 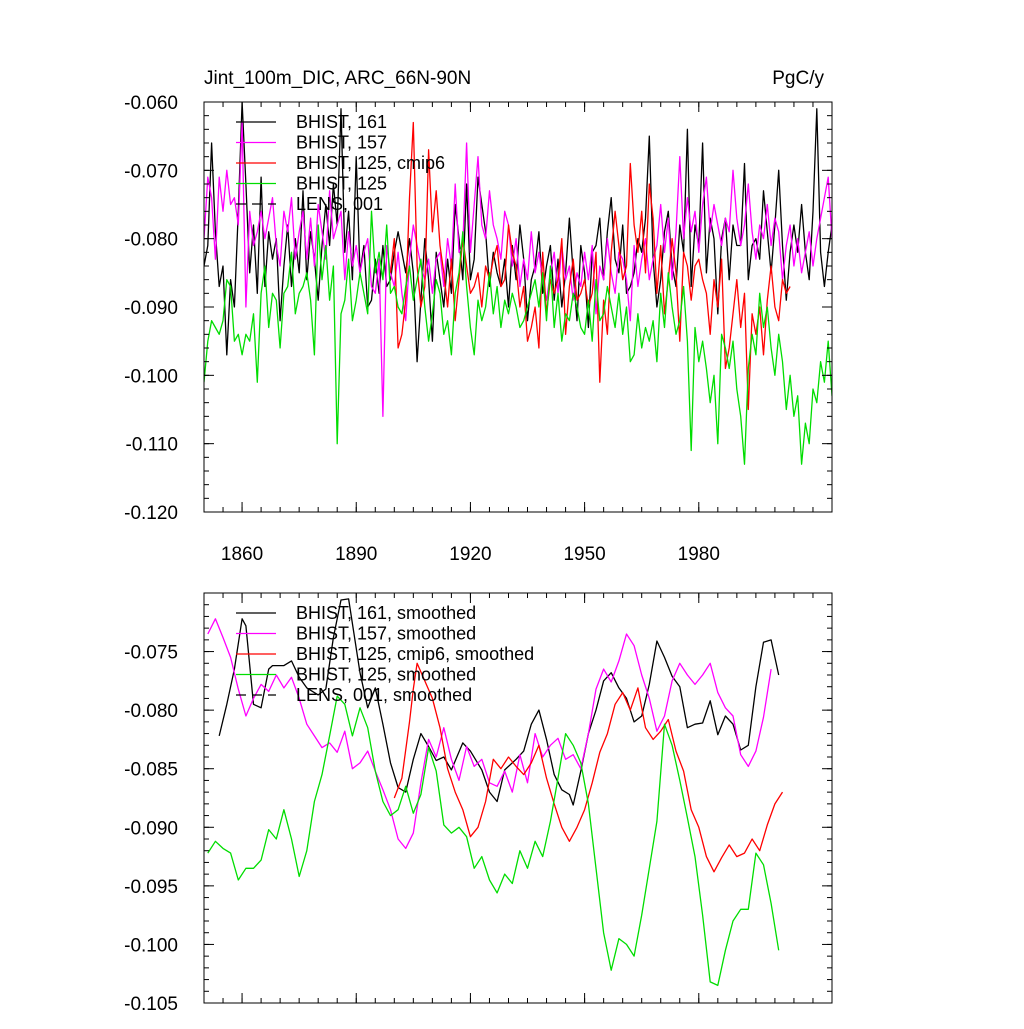 I want to click on legend-label: BHIST, 157, so click(x=341, y=143).